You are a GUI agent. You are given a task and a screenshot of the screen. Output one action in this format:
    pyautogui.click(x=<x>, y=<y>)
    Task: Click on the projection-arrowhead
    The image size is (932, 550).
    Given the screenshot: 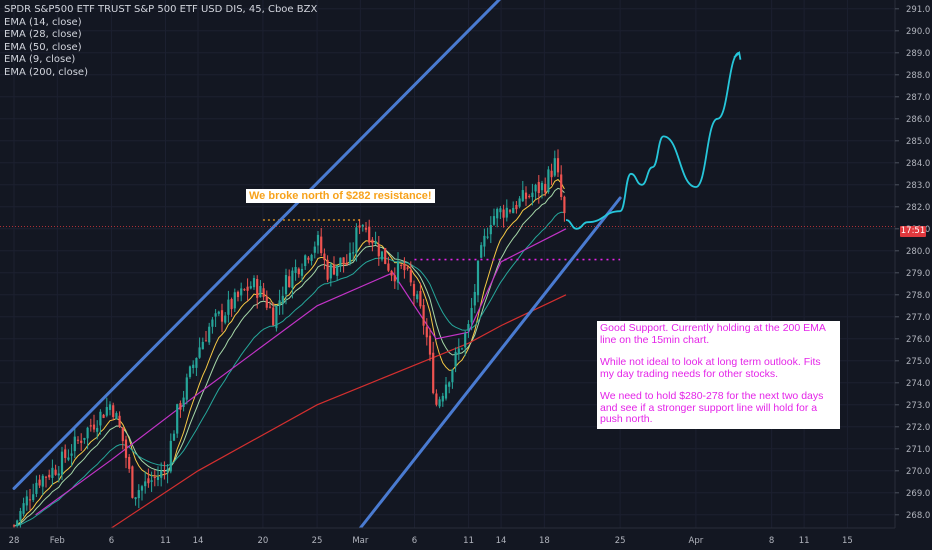 What is the action you would take?
    pyautogui.click(x=737, y=55)
    